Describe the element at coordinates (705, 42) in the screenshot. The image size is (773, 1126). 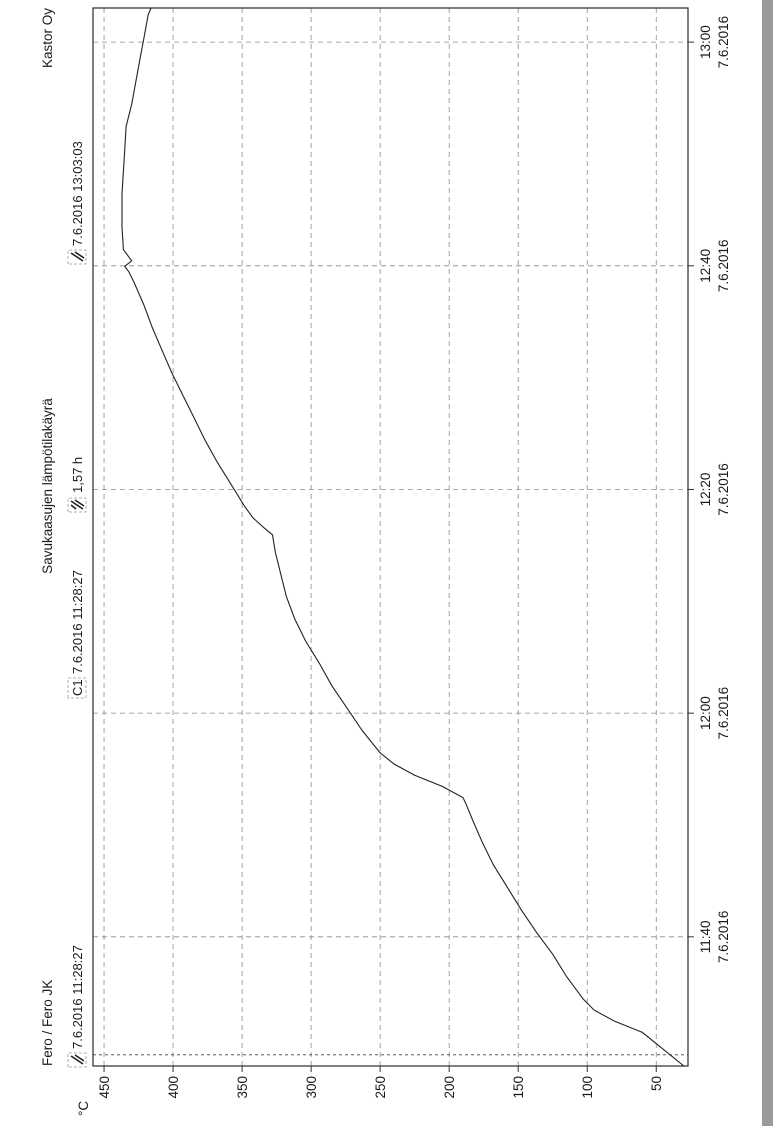
I see `x-tick-time-label: 13:00` at that location.